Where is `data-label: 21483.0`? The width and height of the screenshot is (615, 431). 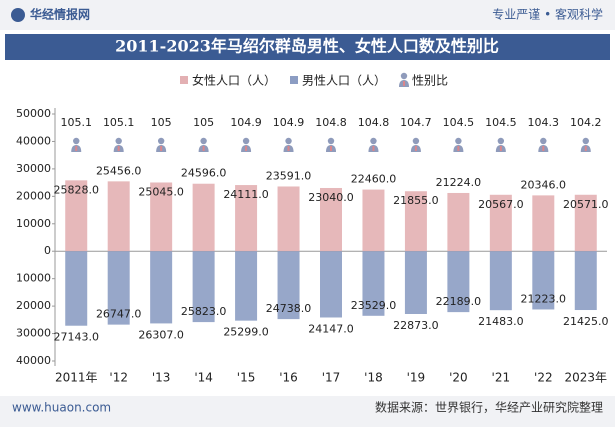 data-label: 21483.0 is located at coordinates (501, 321).